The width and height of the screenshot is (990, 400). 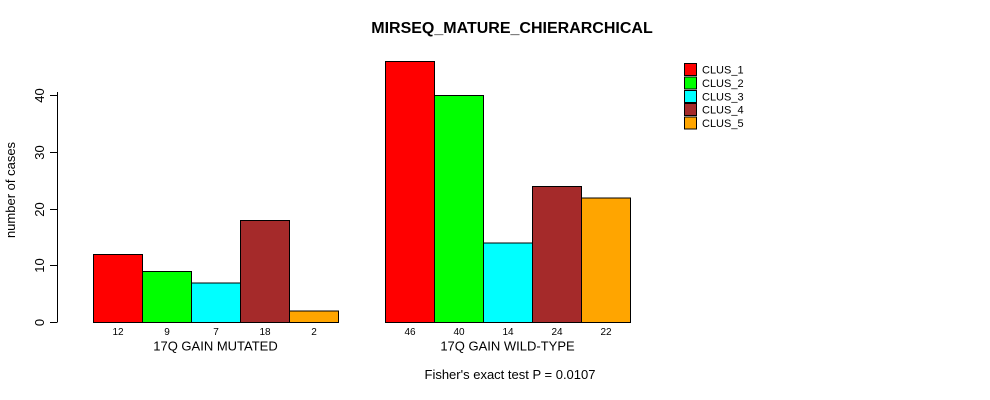 What do you see at coordinates (723, 84) in the screenshot?
I see `legend-label: CLUS_2` at bounding box center [723, 84].